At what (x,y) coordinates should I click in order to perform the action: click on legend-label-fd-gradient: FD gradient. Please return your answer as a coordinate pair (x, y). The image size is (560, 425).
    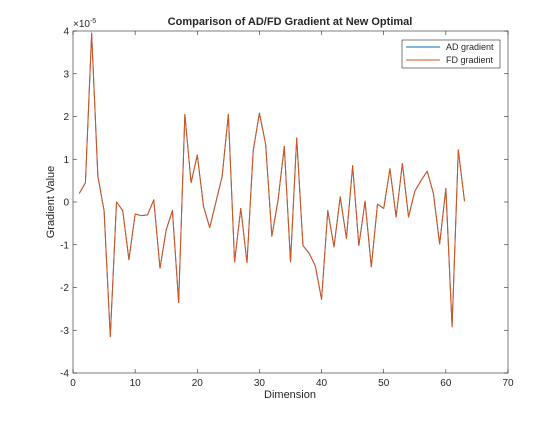
    Looking at the image, I should click on (470, 60).